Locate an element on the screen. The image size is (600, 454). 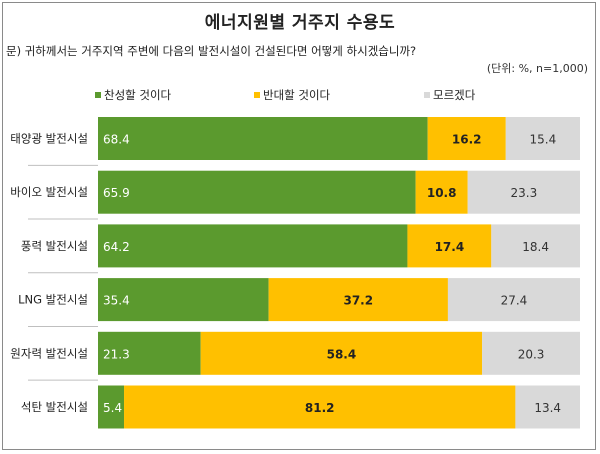
data-label: 58.4 is located at coordinates (342, 354).